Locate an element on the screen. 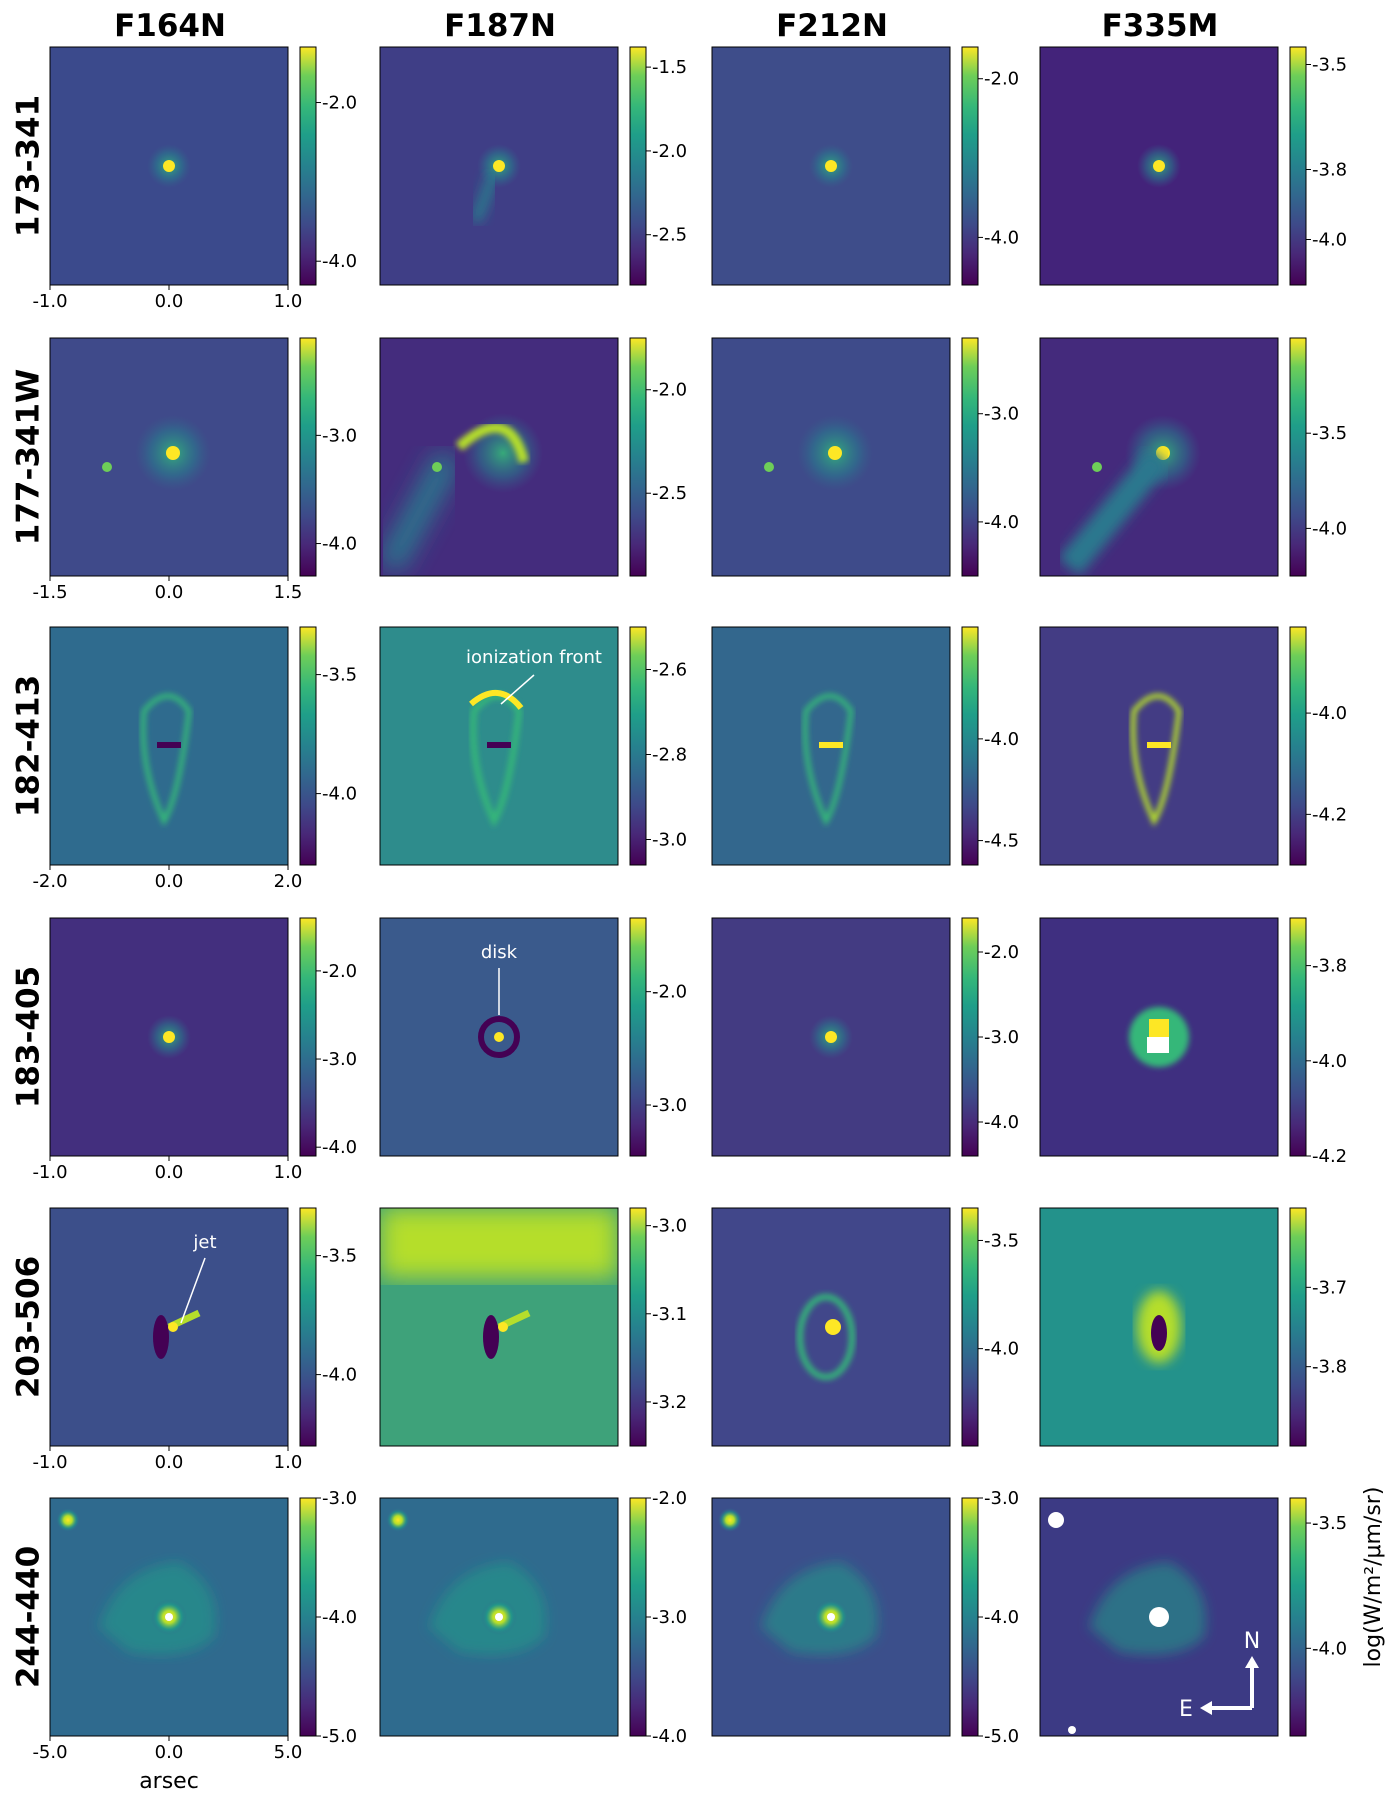 The width and height of the screenshot is (1400, 1800). masked-source is located at coordinates (1159, 1617).